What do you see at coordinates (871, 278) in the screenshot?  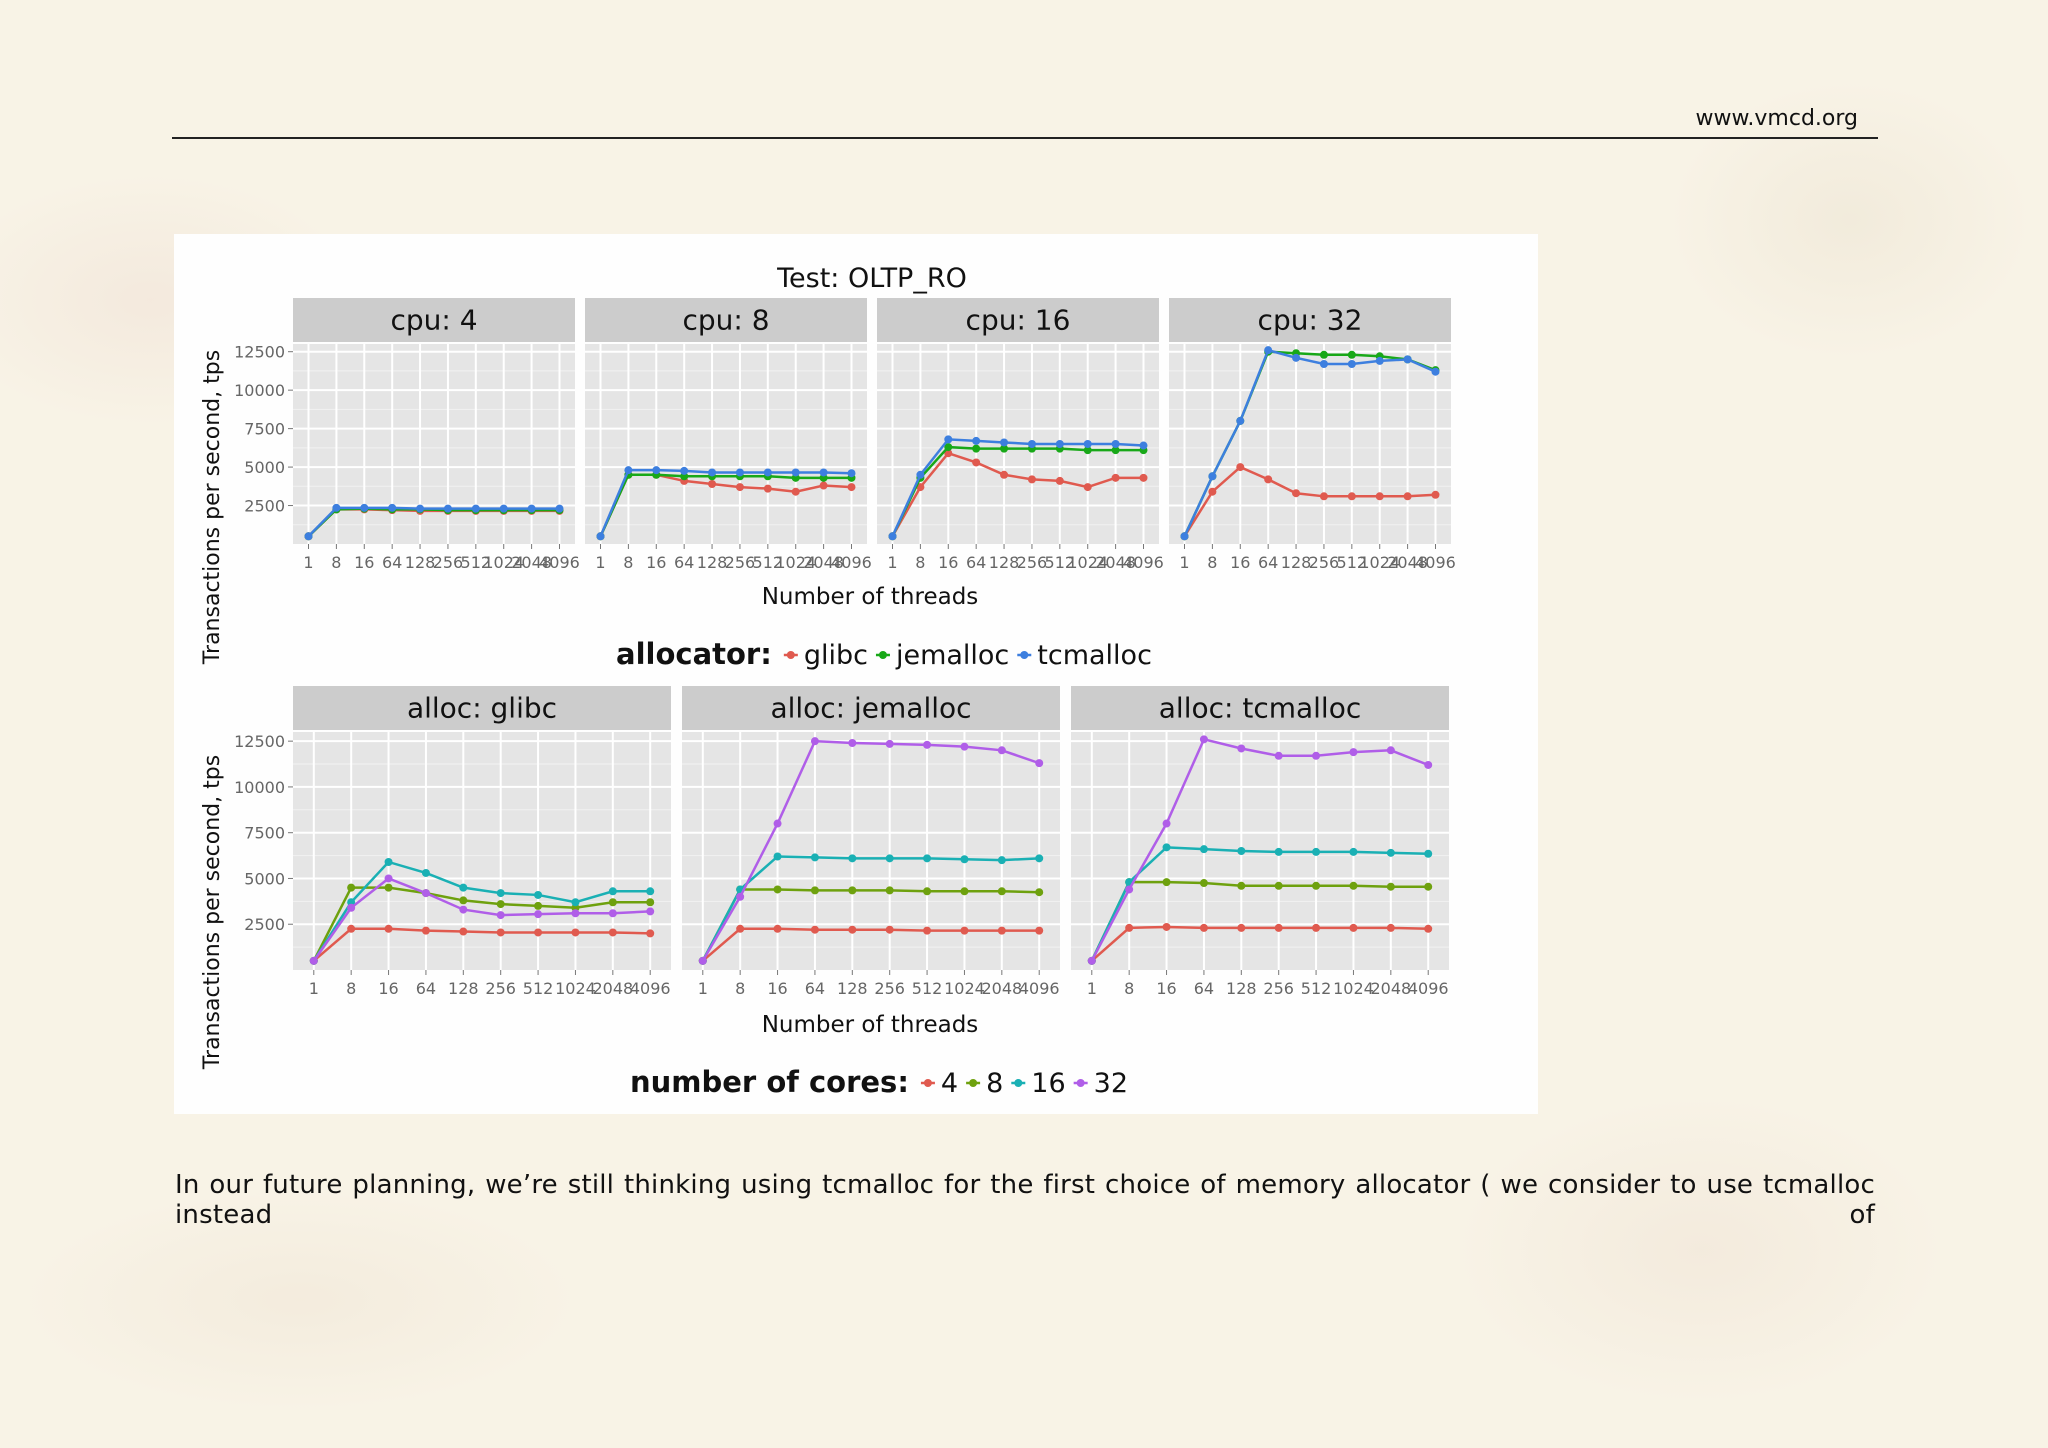 I see `figure-title: Test: OLTP_RO` at bounding box center [871, 278].